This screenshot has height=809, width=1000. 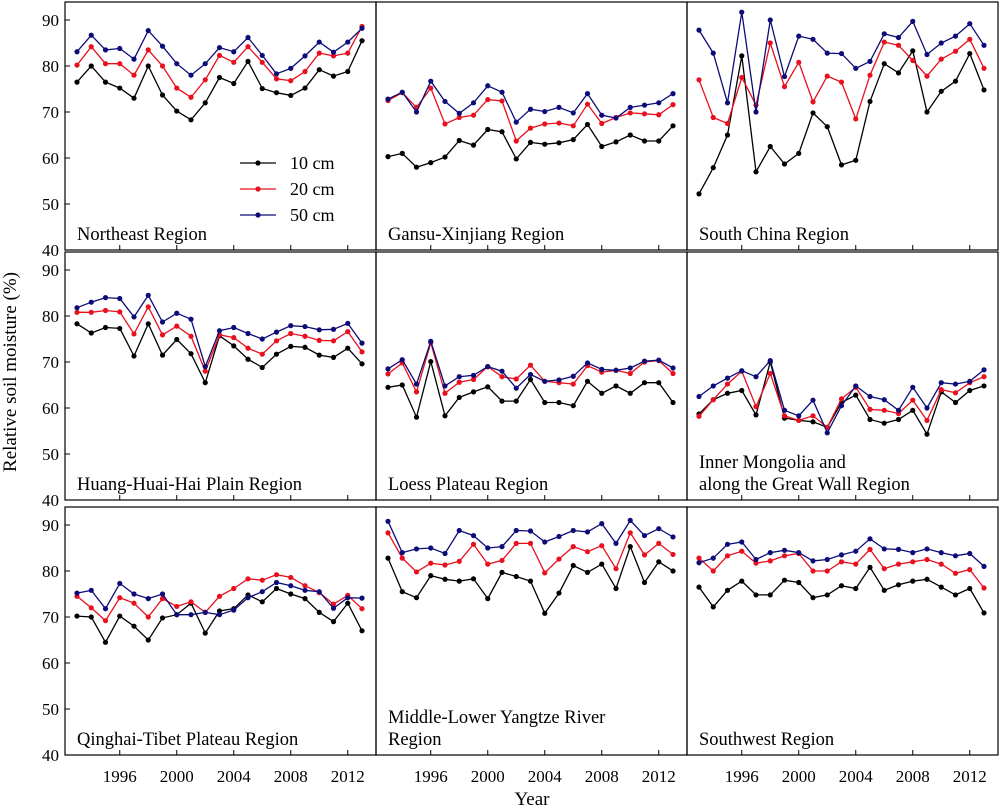 I want to click on y-axis-title: Relative soil moisture (%), so click(x=10, y=372).